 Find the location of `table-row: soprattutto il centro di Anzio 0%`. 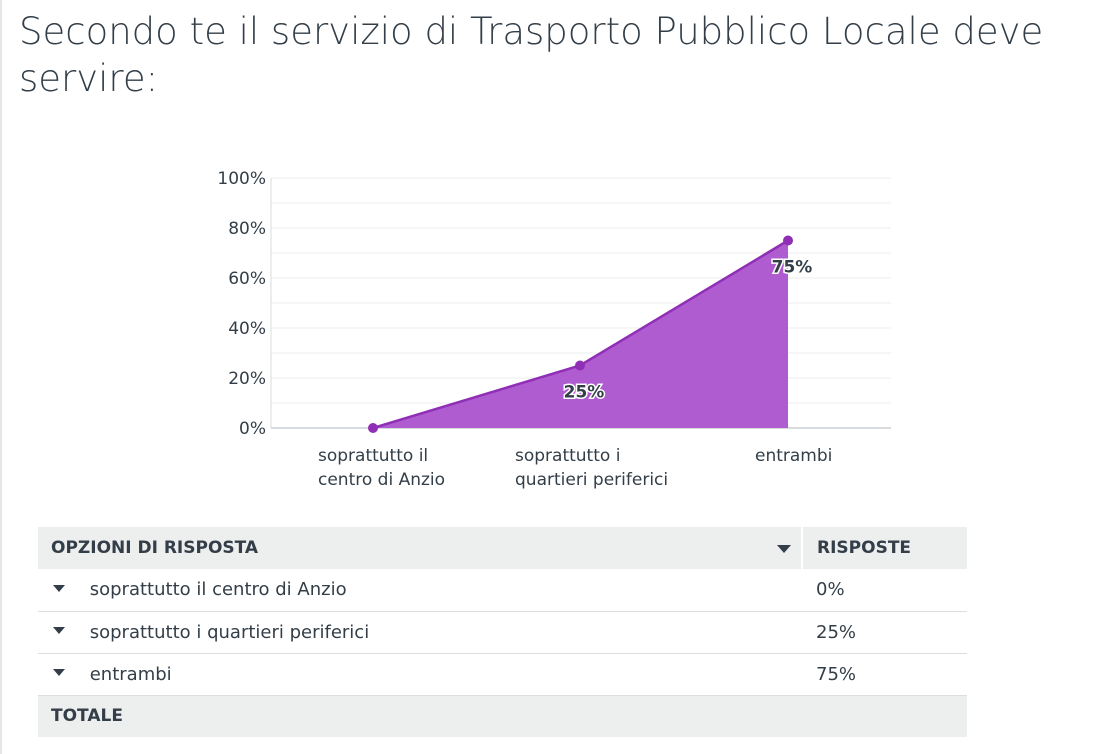

table-row: soprattutto il centro di Anzio 0% is located at coordinates (502, 590).